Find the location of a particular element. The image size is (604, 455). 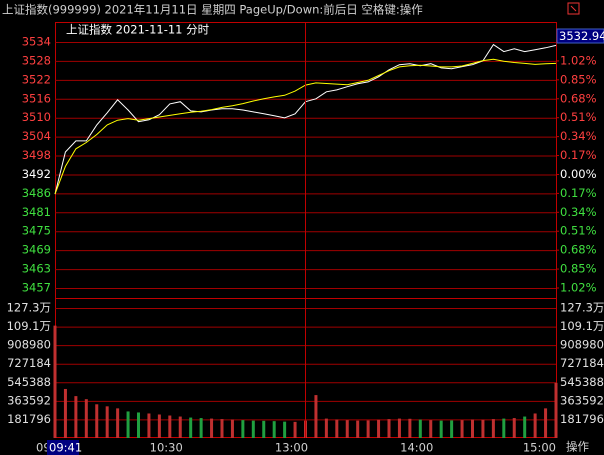

x-tick-label: 14:00 is located at coordinates (416, 448).